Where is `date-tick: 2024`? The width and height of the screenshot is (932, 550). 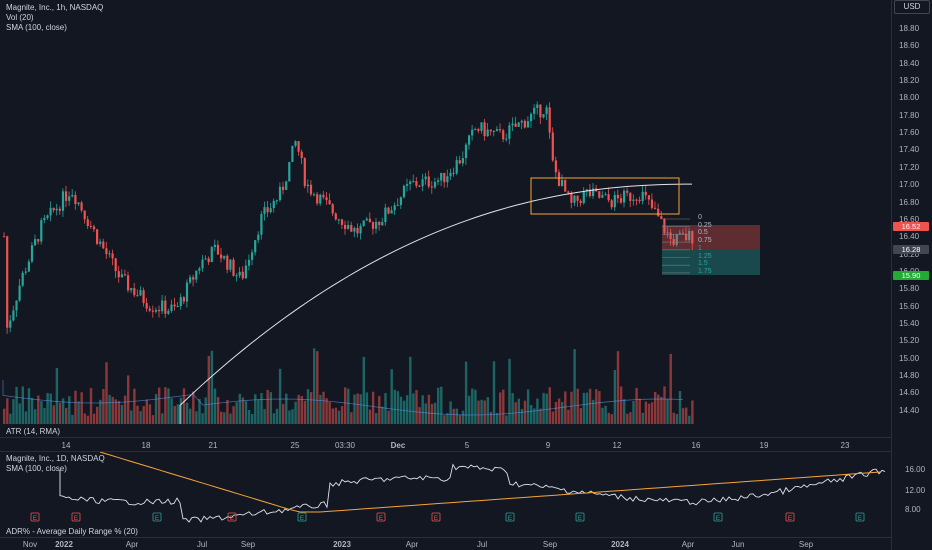
date-tick: 2024 is located at coordinates (620, 544).